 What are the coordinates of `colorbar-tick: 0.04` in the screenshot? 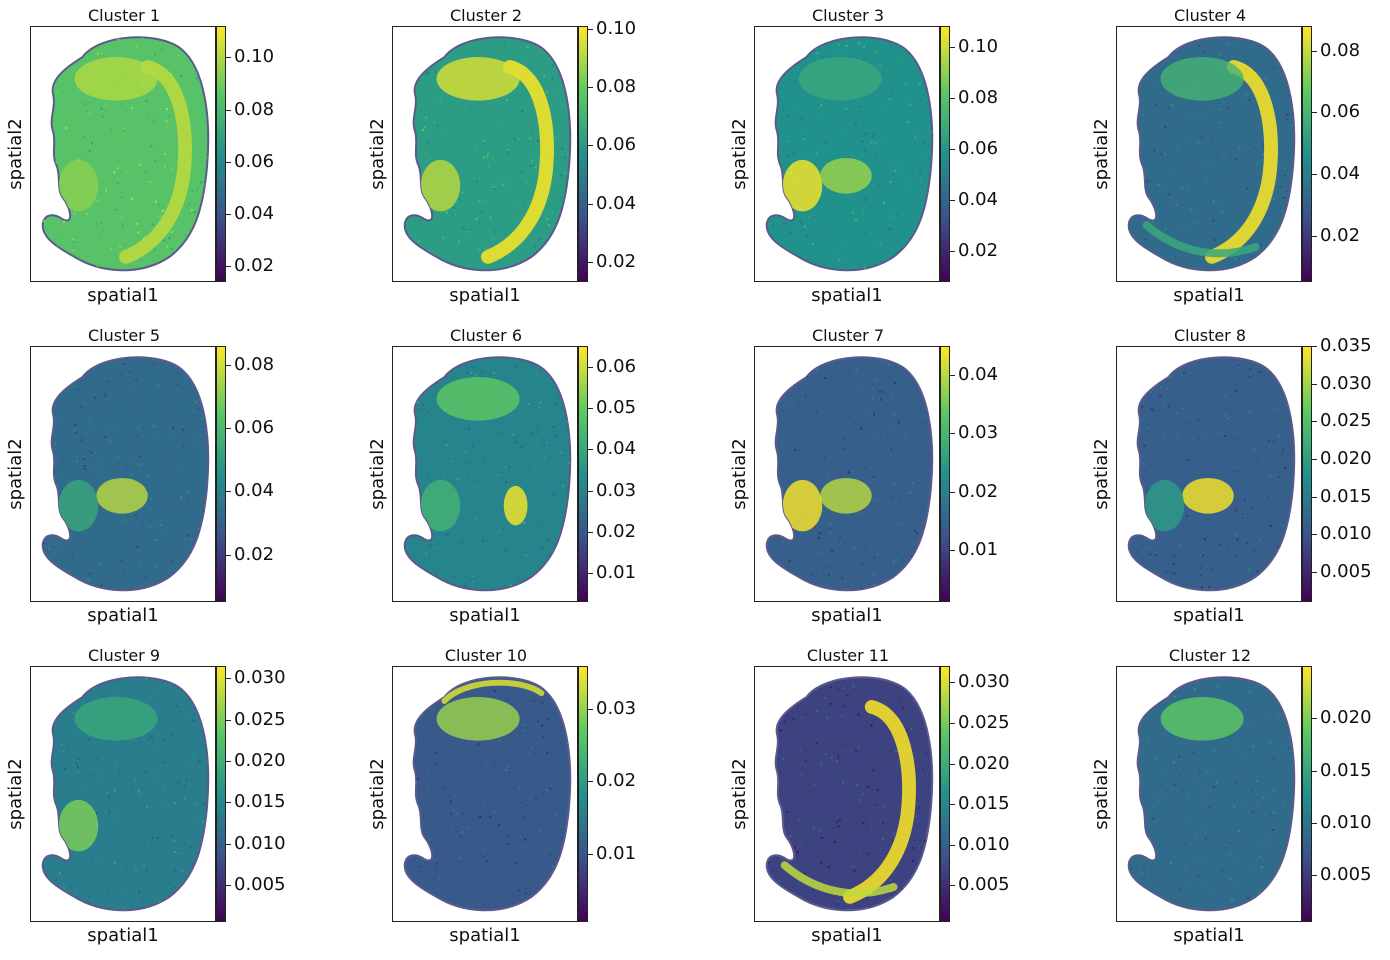 It's located at (623, 449).